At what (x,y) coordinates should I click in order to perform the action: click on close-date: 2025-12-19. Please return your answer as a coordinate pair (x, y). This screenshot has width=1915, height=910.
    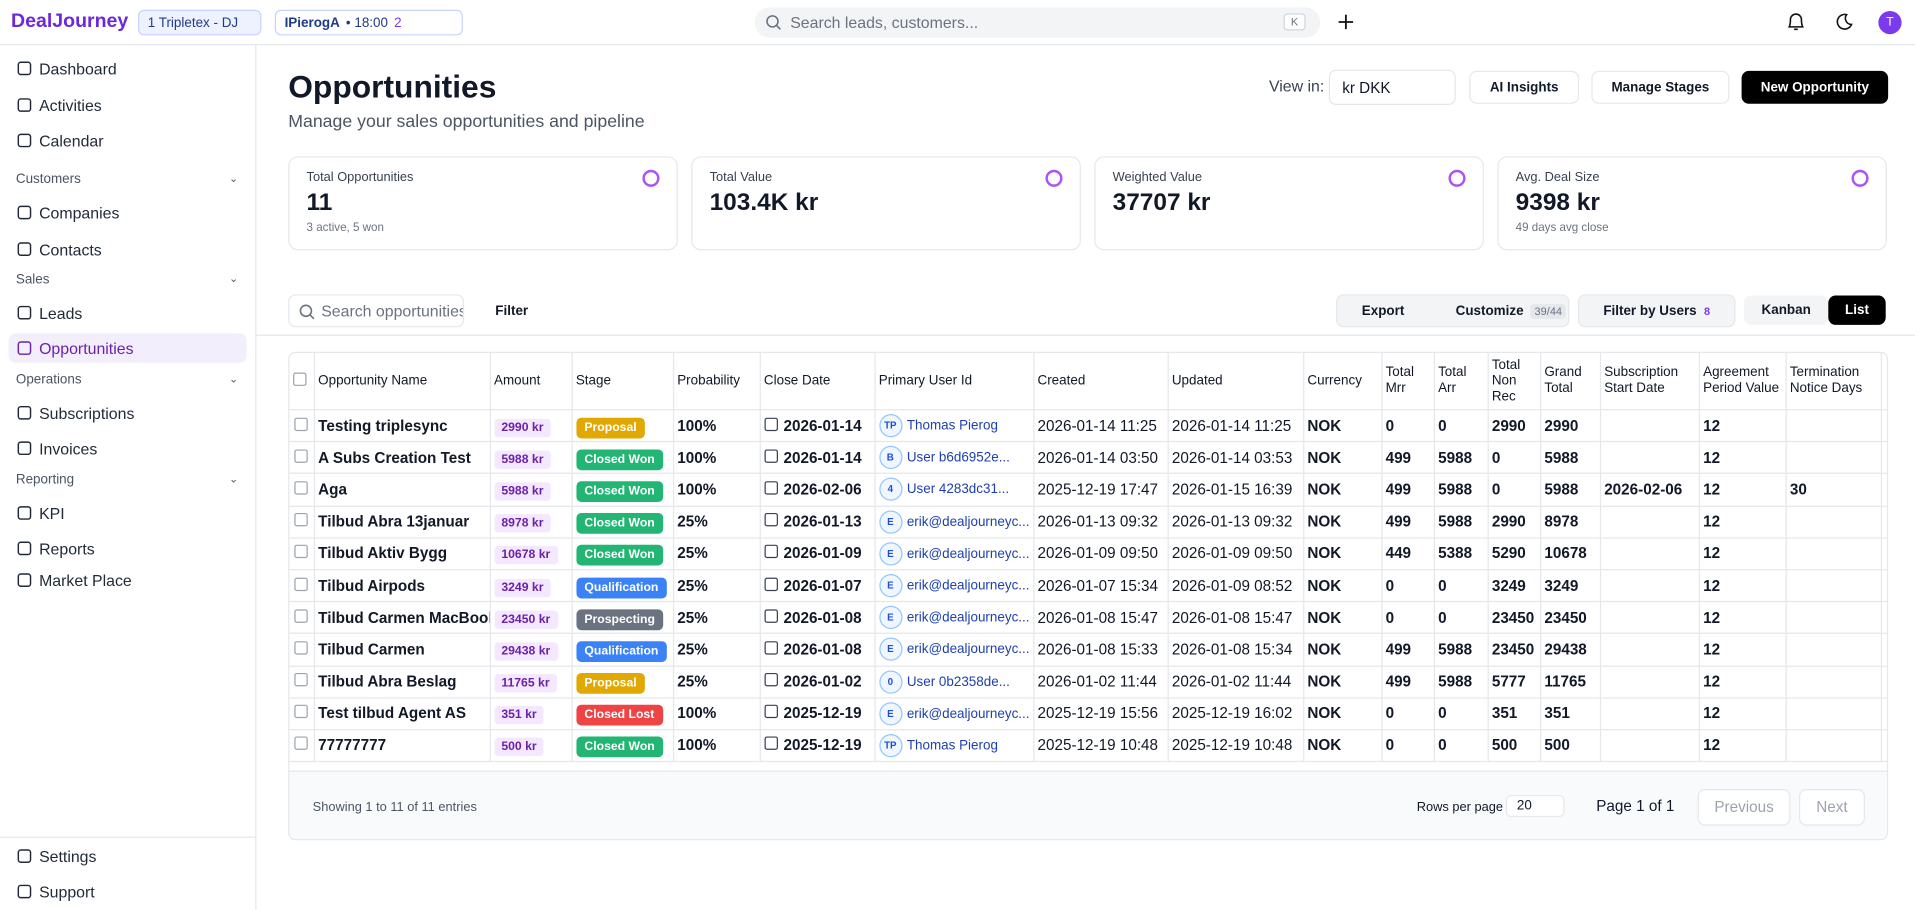
    Looking at the image, I should click on (822, 746).